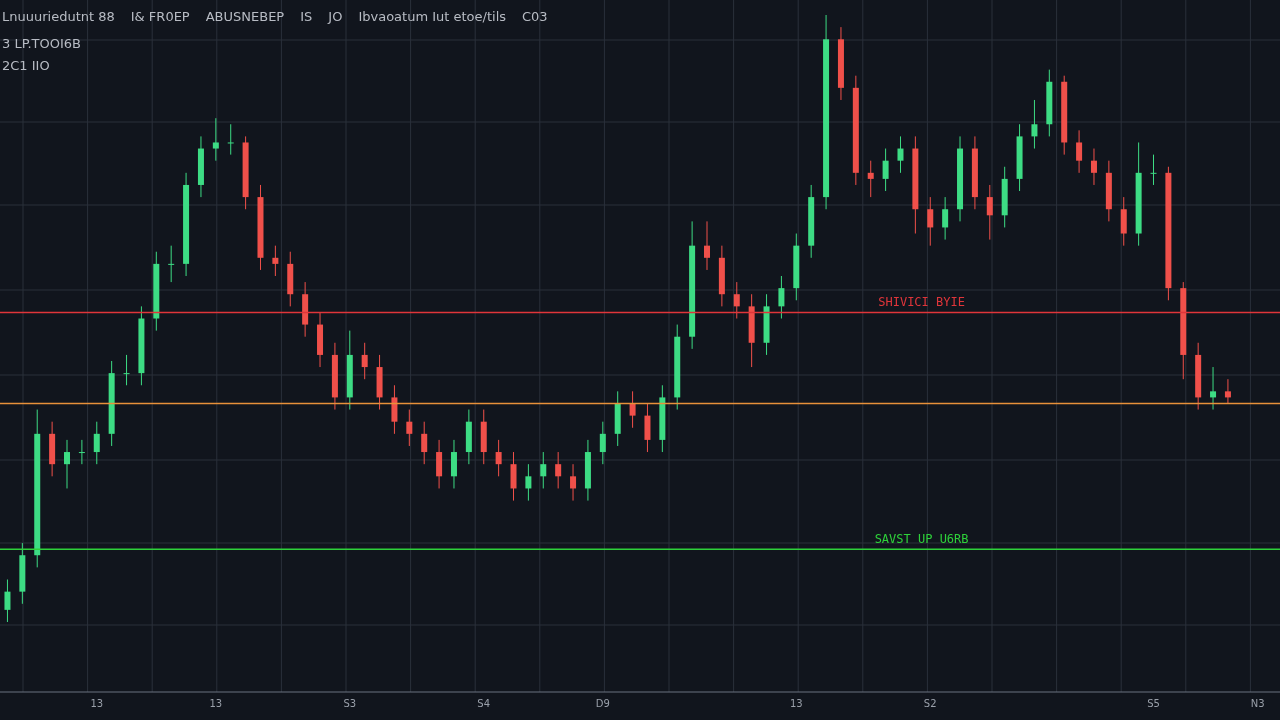 The image size is (1280, 720). What do you see at coordinates (1257, 704) in the screenshot?
I see `x-tick-label: N3` at bounding box center [1257, 704].